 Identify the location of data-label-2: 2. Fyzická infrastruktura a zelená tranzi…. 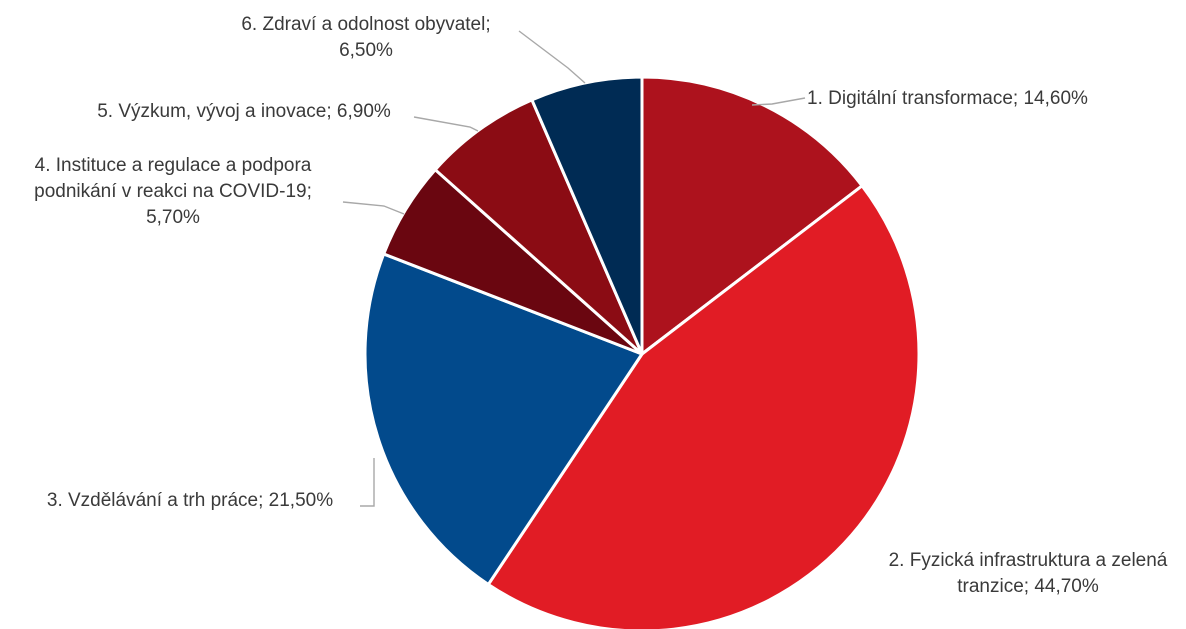
(1028, 573).